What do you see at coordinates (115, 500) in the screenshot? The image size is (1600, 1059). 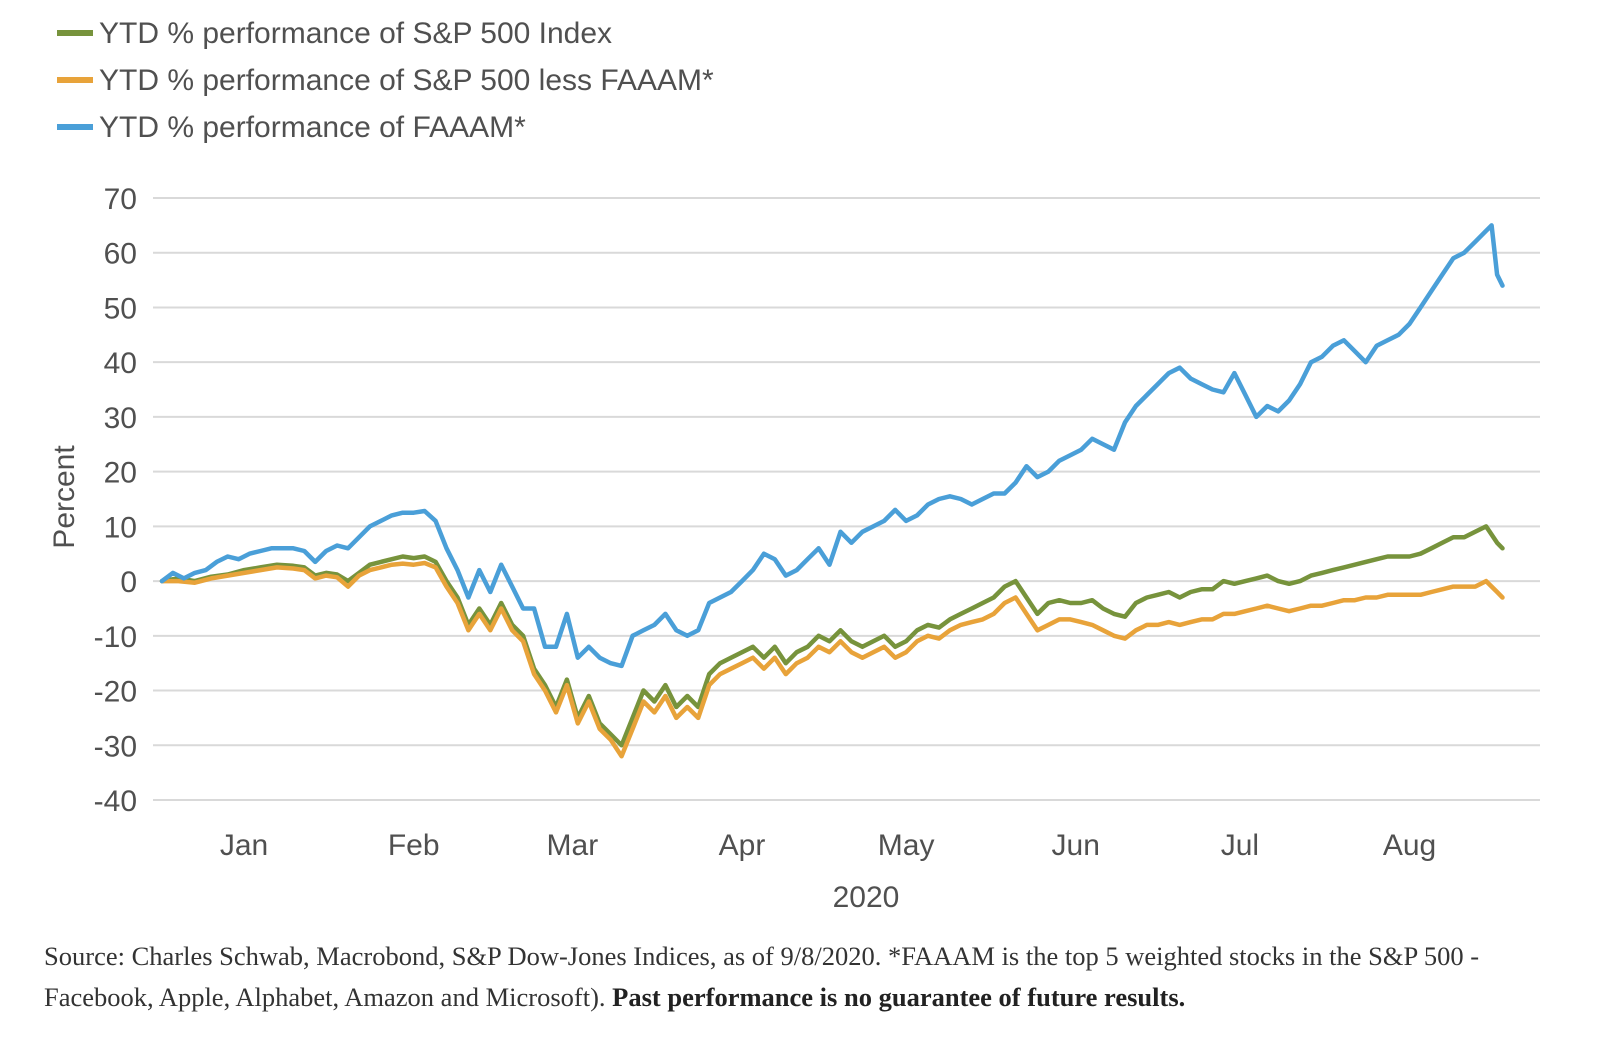 I see `y-axis-tick-labels: 70 60 50 40 30 20 10 0 -10 -20 -30 -40` at bounding box center [115, 500].